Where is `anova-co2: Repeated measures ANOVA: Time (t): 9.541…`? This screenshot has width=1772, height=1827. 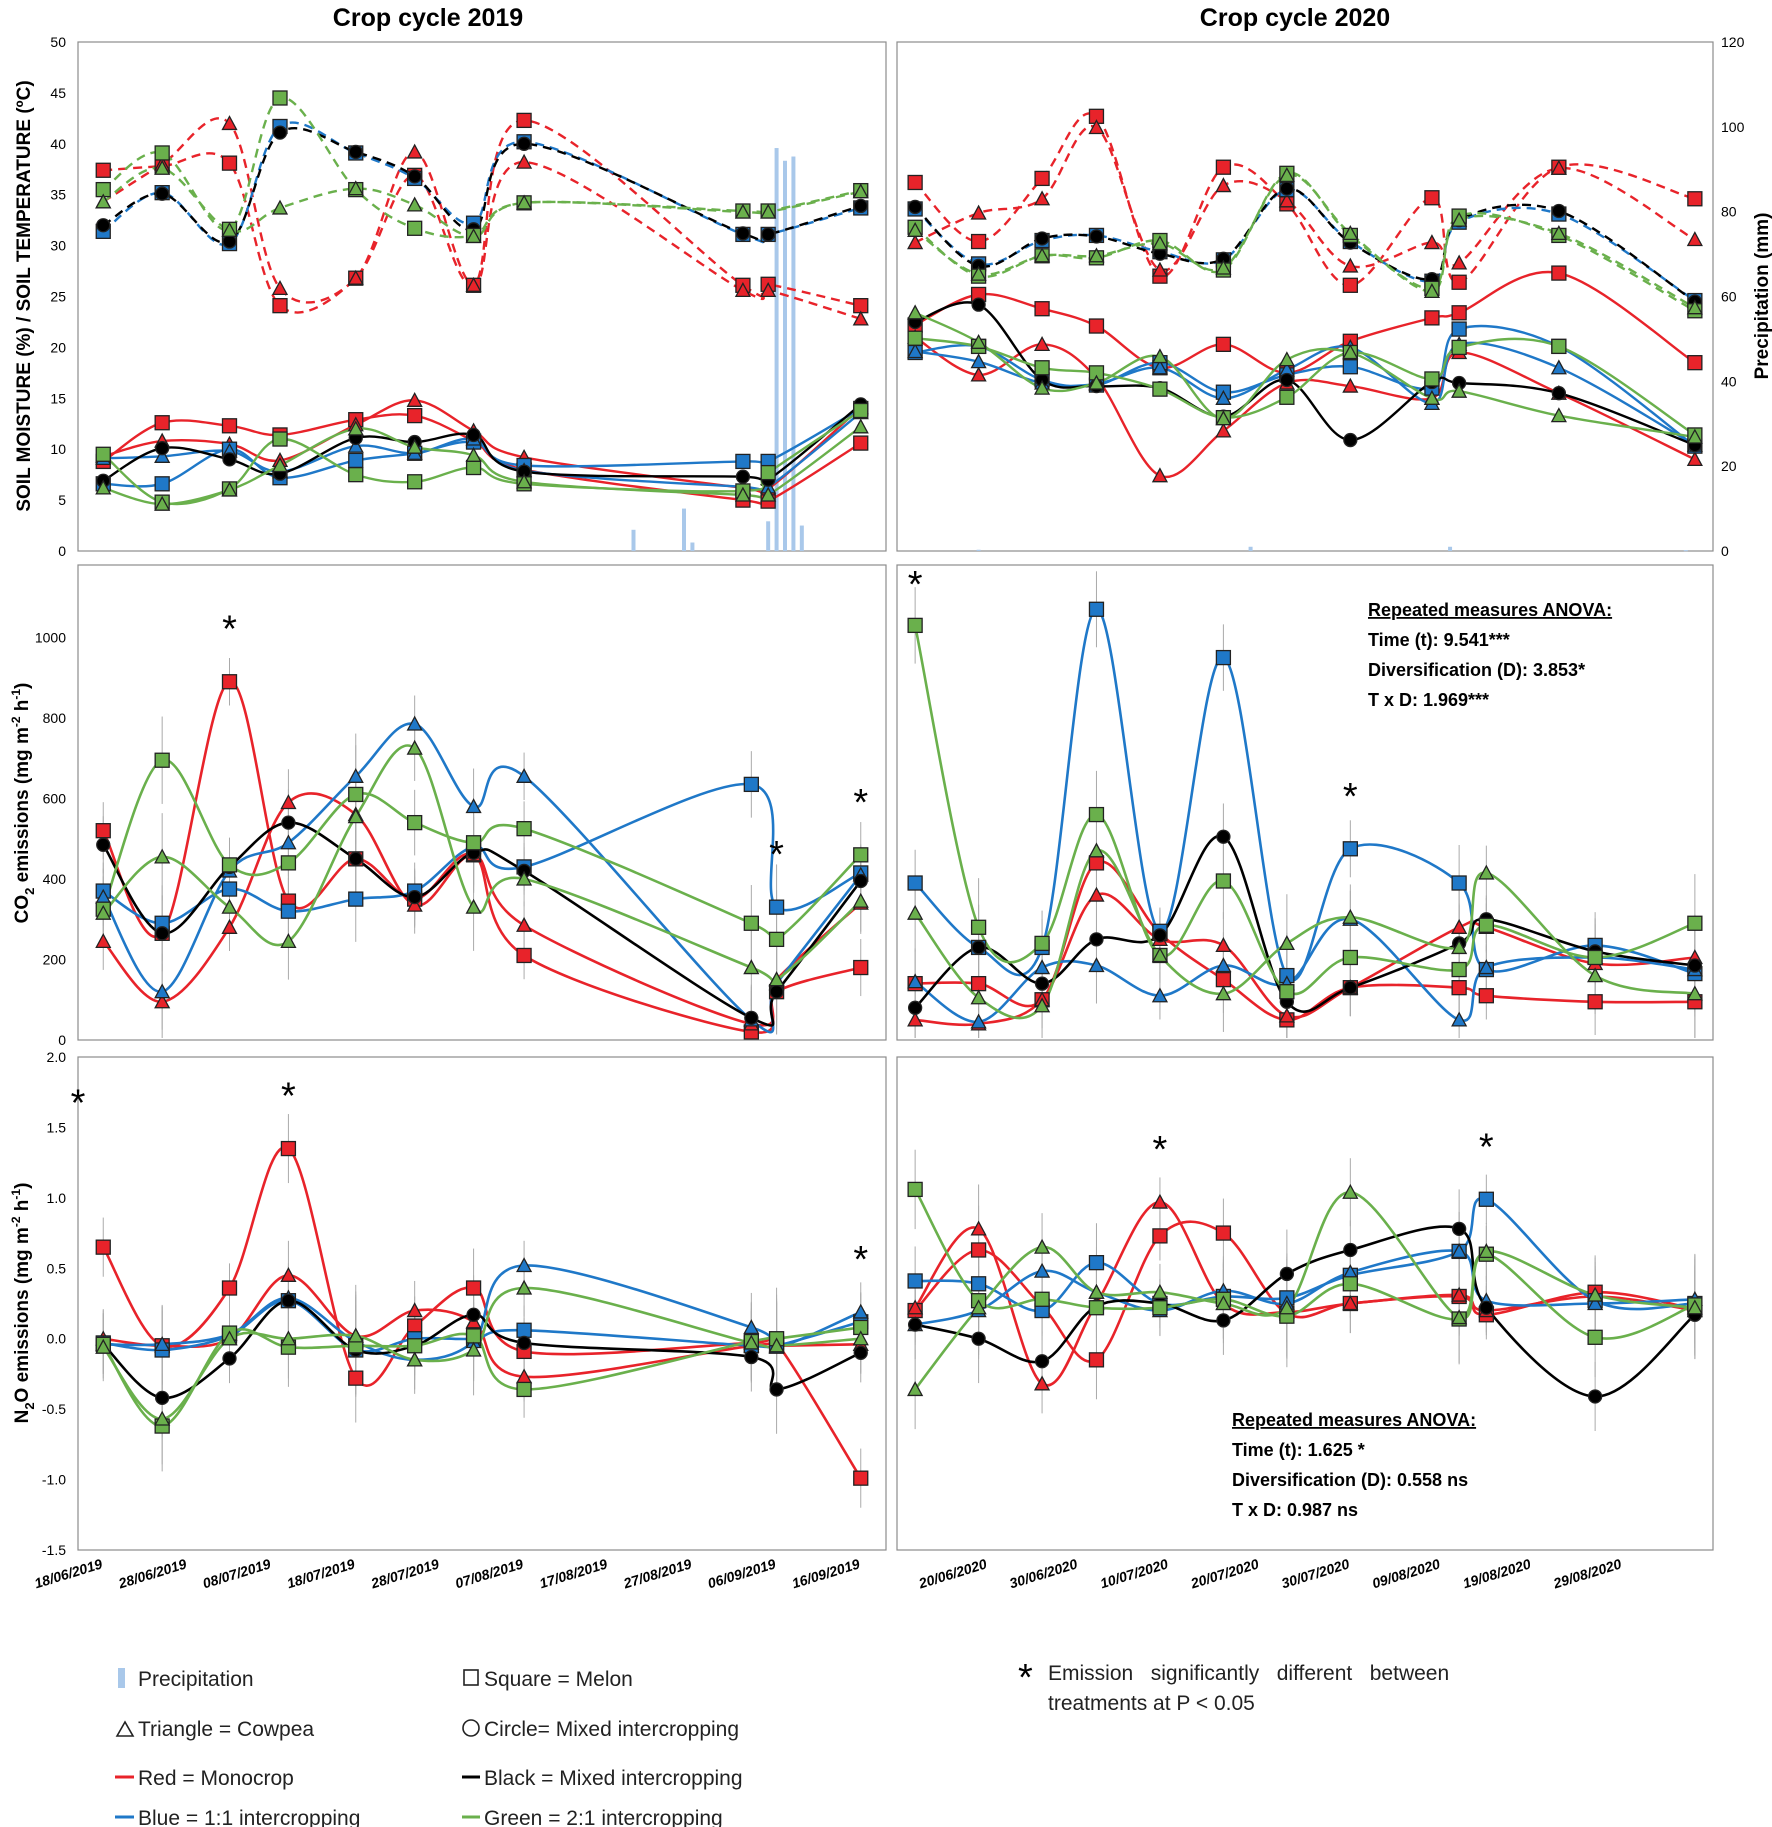
anova-co2: Repeated measures ANOVA: Time (t): 9.541… is located at coordinates (1490, 655).